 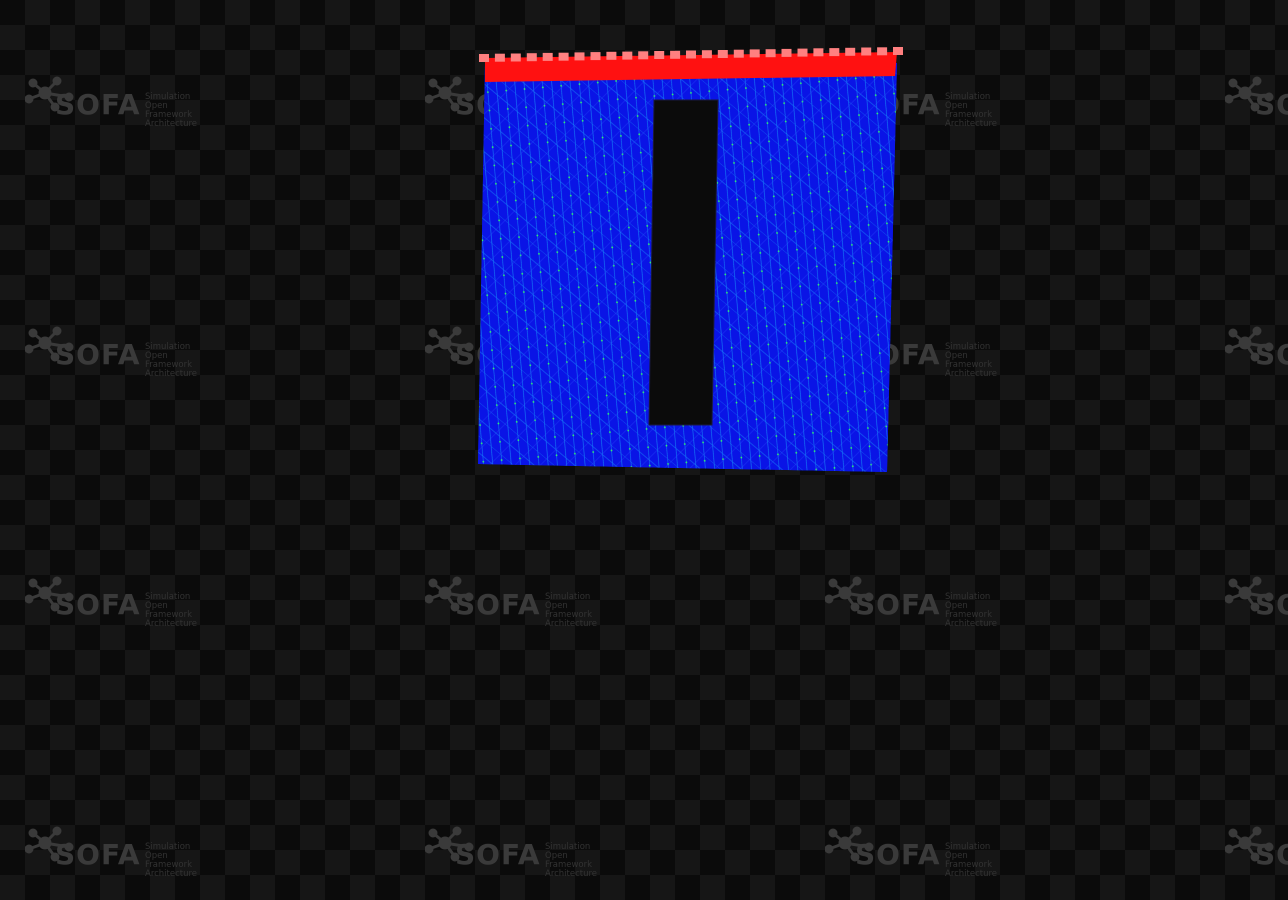 What do you see at coordinates (691, 67) in the screenshot?
I see `fixed-constraint-band` at bounding box center [691, 67].